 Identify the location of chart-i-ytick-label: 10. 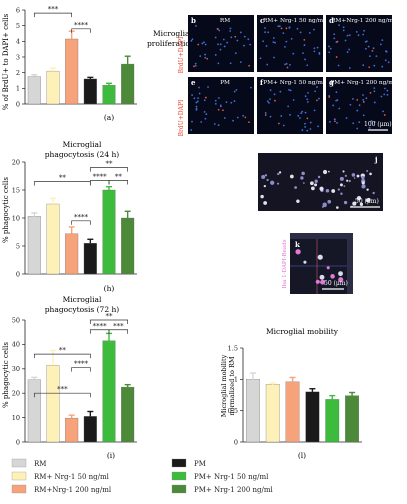
(16, 418).